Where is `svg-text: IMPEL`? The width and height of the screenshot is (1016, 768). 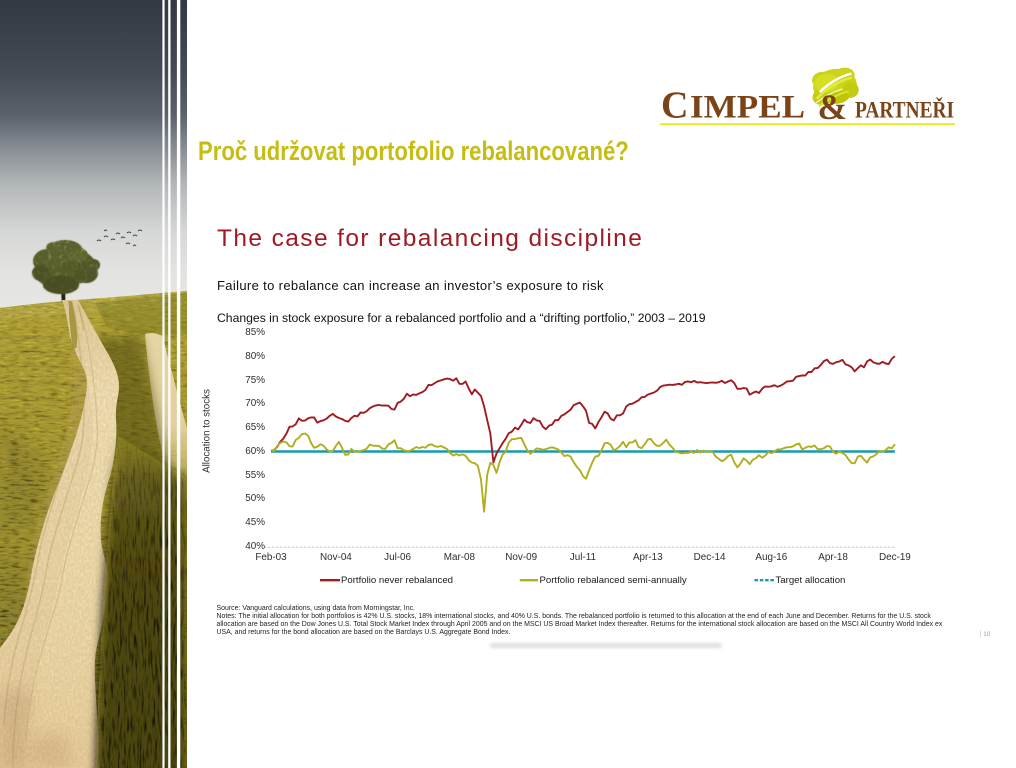
svg-text: IMPEL is located at coordinates (747, 108).